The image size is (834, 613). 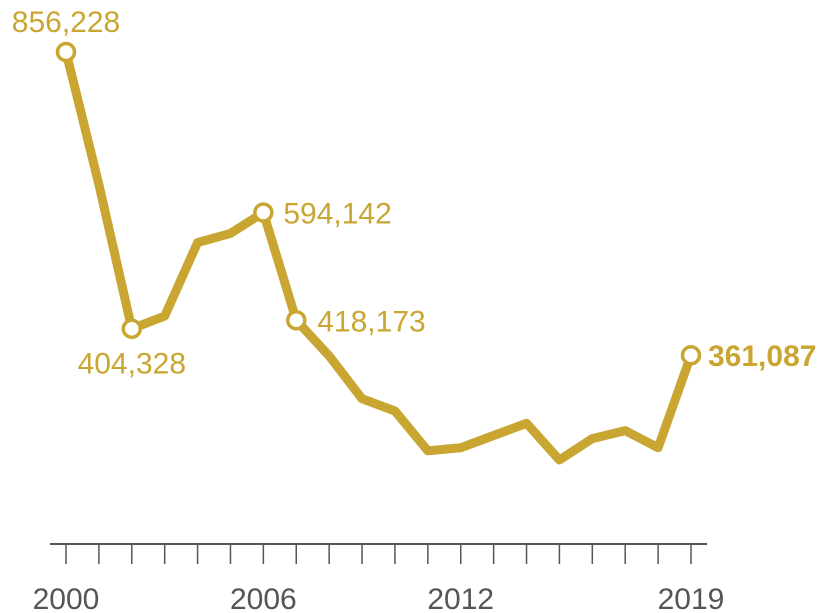 What do you see at coordinates (263, 598) in the screenshot?
I see `x-tick-label-1: 2006` at bounding box center [263, 598].